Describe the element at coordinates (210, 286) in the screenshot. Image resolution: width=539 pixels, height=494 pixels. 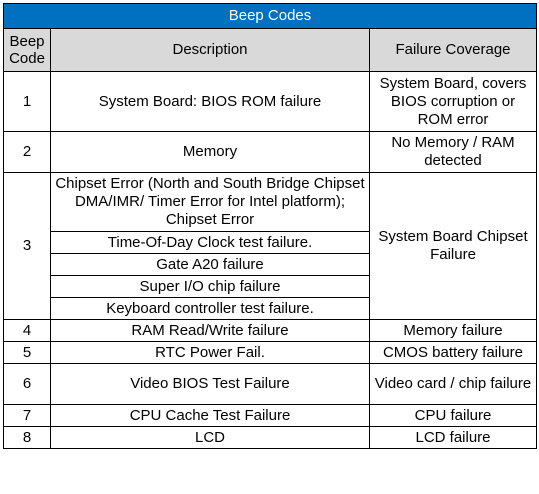
I see `description-cell: Super I/O chip failure` at that location.